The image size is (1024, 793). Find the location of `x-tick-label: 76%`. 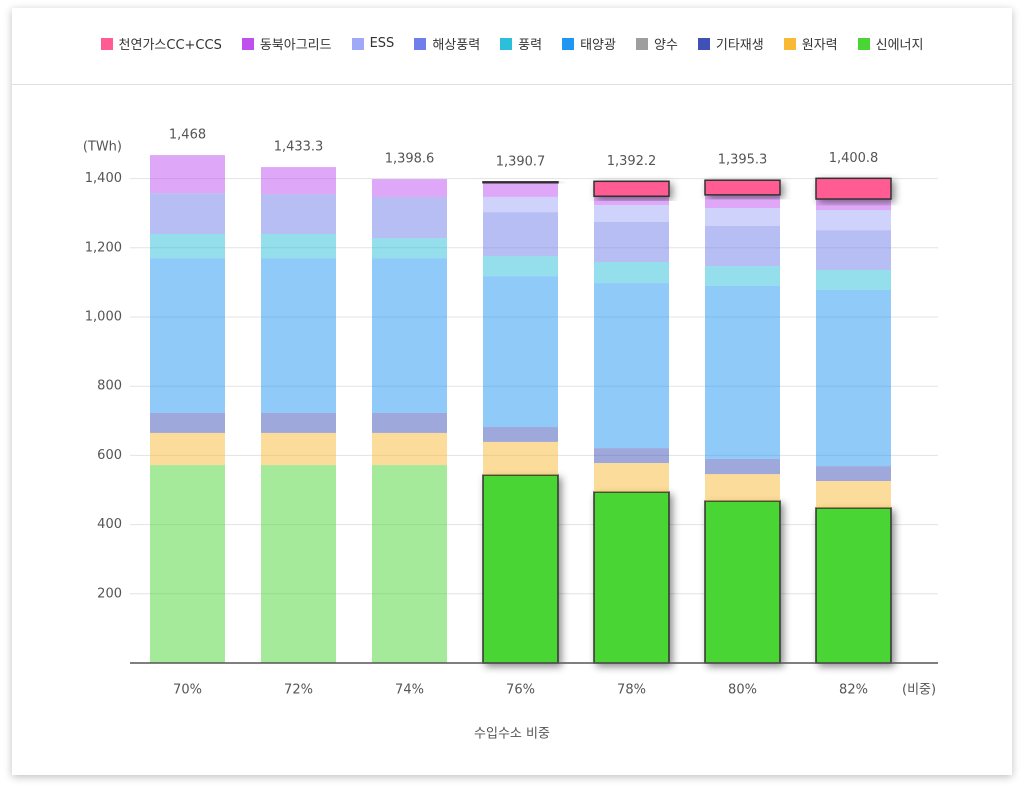

x-tick-label: 76% is located at coordinates (520, 690).